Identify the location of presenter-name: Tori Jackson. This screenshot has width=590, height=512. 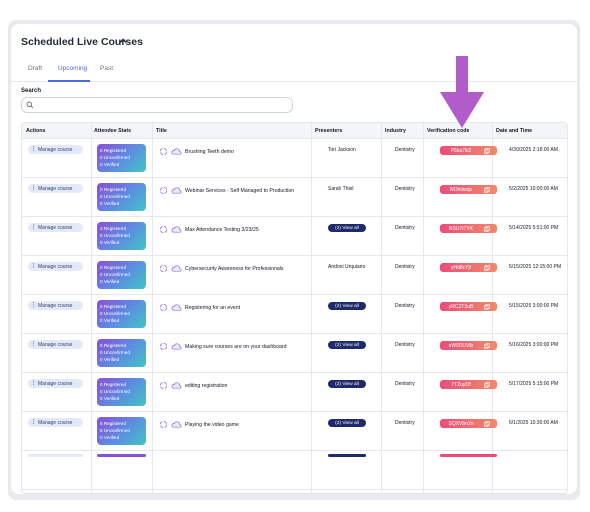
(342, 150).